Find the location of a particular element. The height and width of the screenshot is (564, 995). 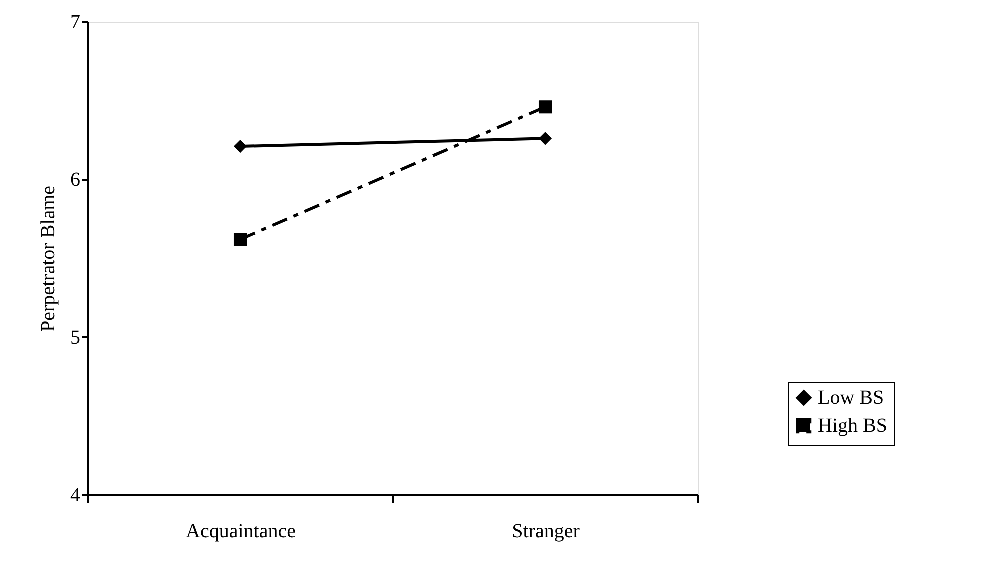

y-tick-label: 6 is located at coordinates (75, 180).